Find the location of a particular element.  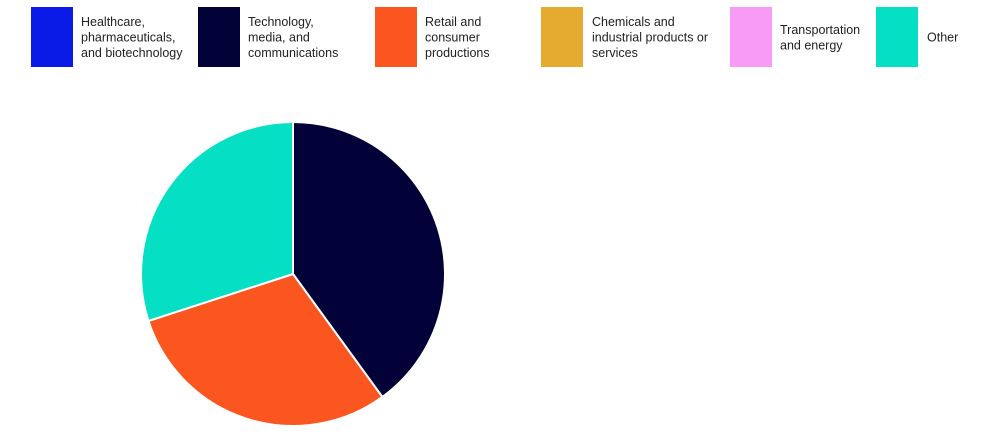

legend-label: Technology, media, and communications is located at coordinates (293, 37).